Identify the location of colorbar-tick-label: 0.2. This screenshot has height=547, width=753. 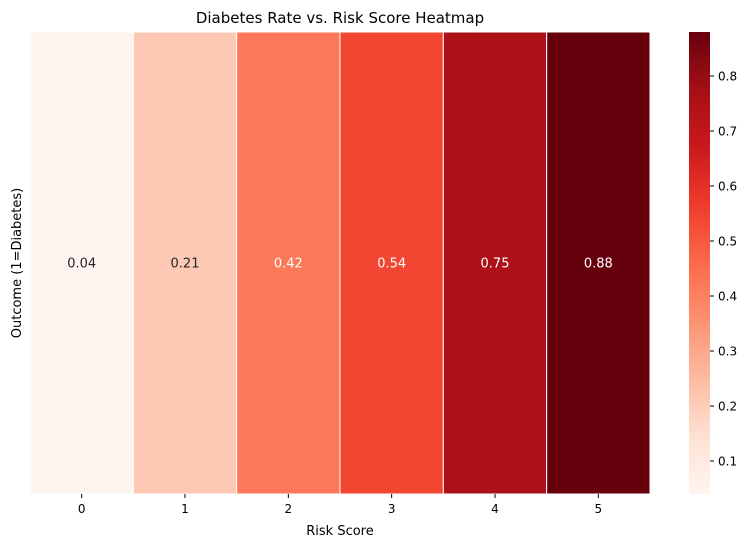
(727, 407).